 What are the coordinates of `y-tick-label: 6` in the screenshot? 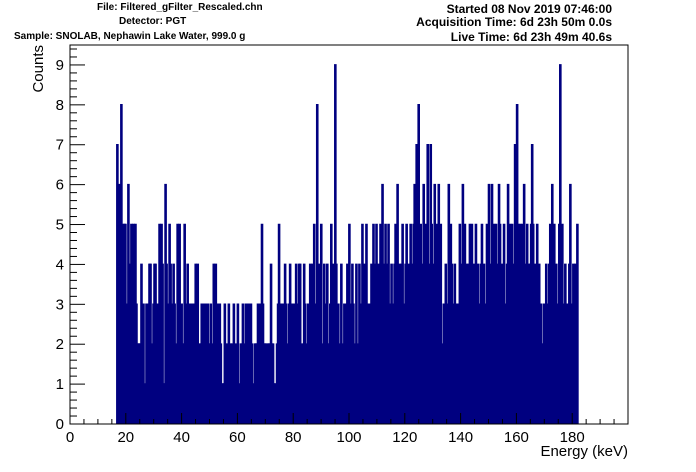 It's located at (60, 185).